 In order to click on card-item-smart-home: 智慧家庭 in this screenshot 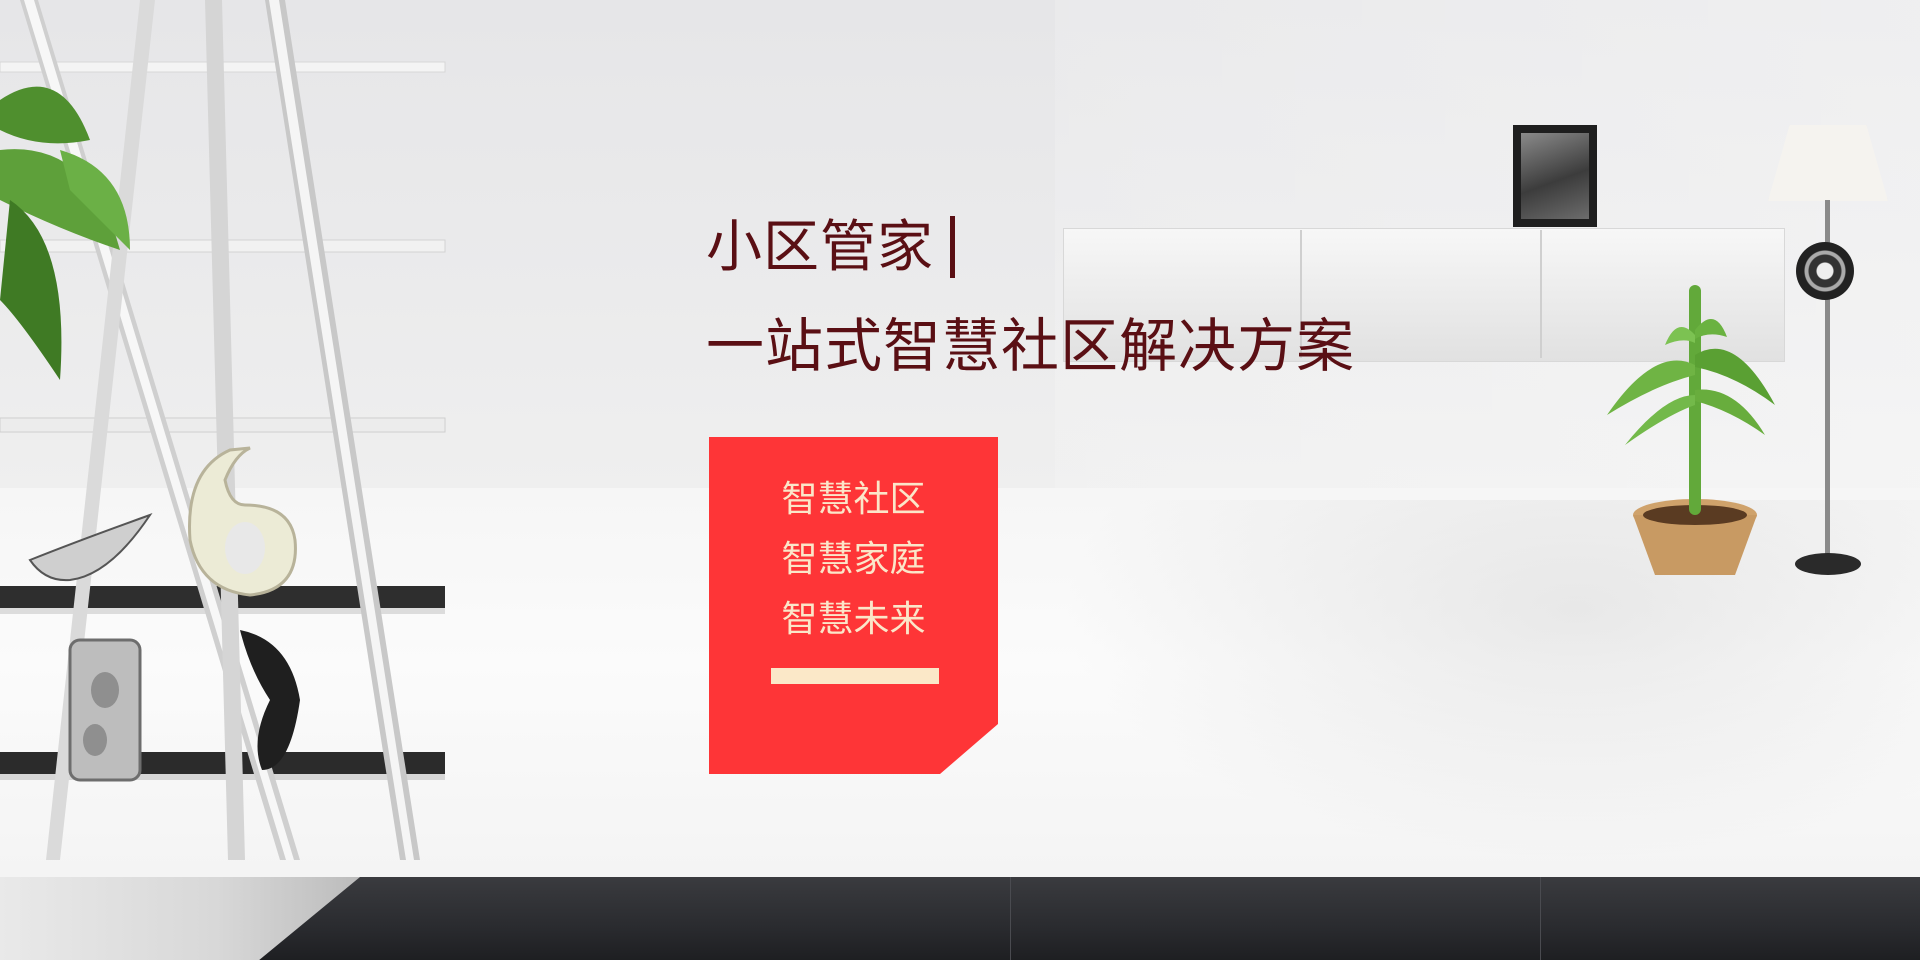, I will do `click(853, 559)`.